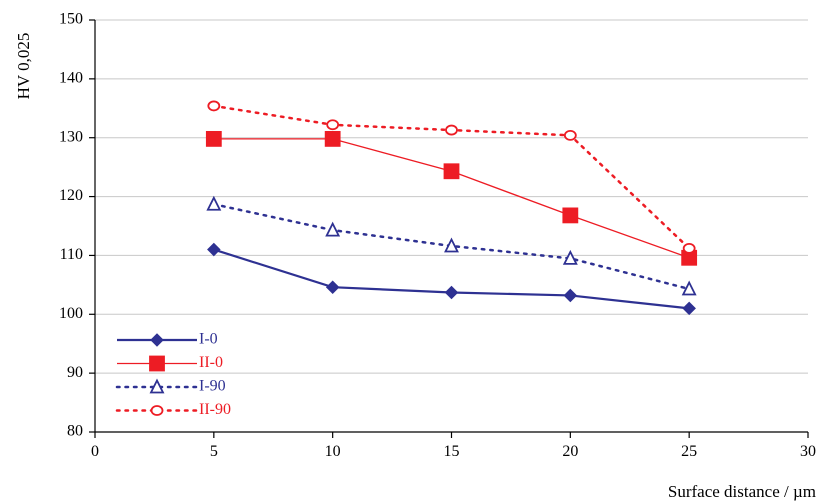 This screenshot has height=502, width=822. I want to click on legend-item: I-0, so click(167, 339).